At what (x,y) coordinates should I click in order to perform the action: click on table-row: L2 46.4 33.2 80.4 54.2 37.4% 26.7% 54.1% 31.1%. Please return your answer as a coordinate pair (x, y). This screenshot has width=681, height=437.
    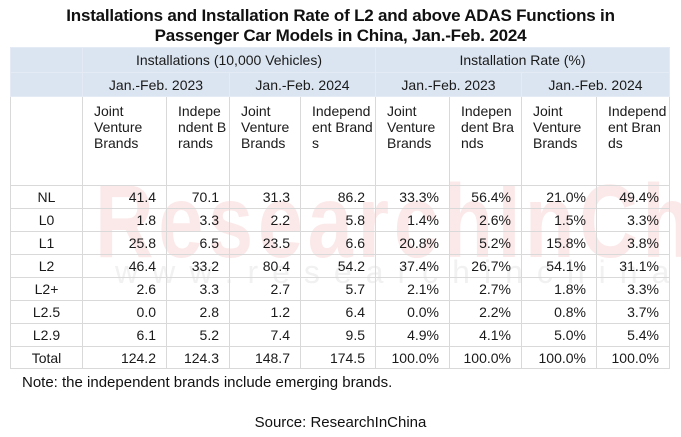
    Looking at the image, I should click on (340, 266).